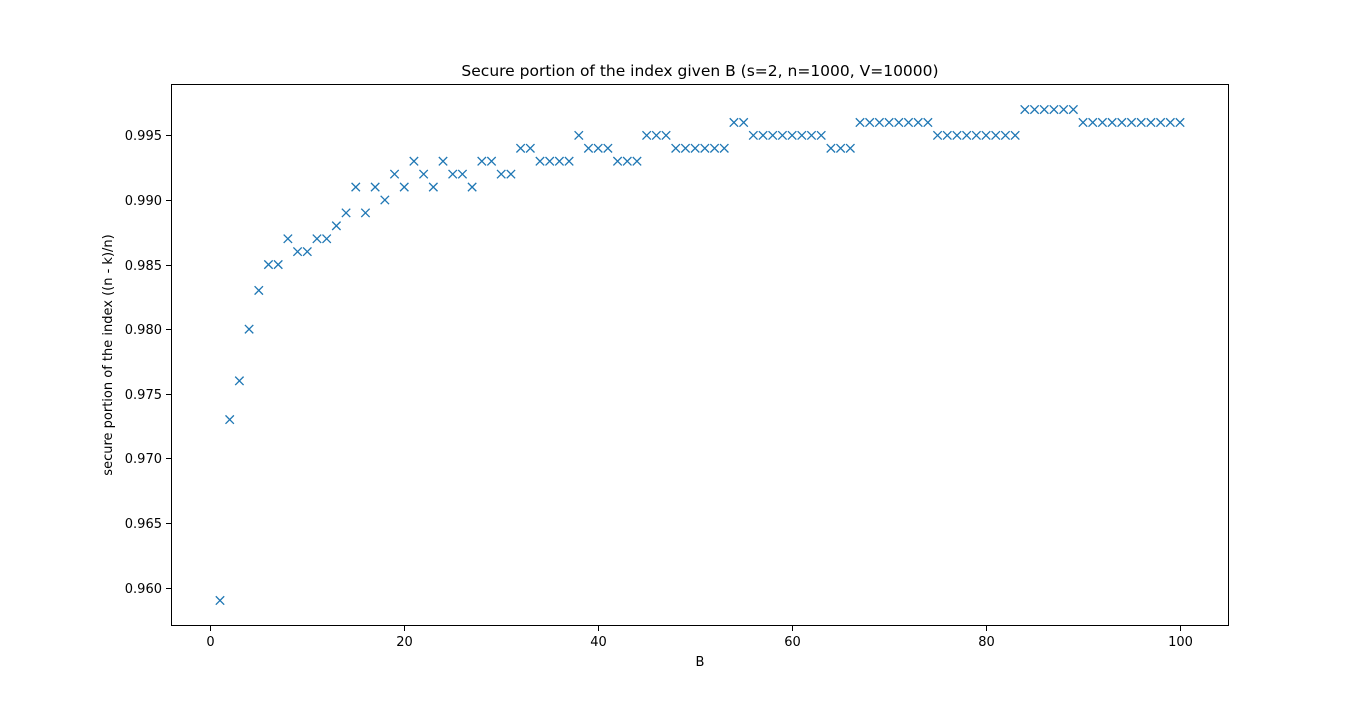 The height and width of the screenshot is (703, 1366). Describe the element at coordinates (792, 642) in the screenshot. I see `x-tick-label: 60` at that location.